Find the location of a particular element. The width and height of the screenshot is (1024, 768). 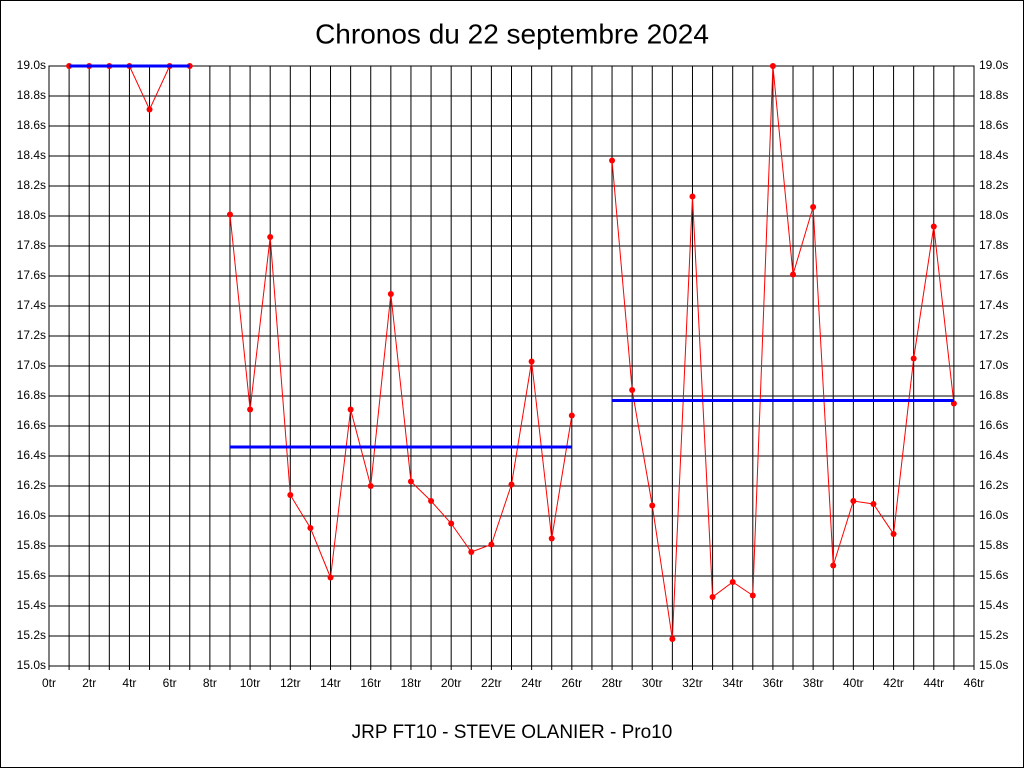

y-tick-label: 18.2s is located at coordinates (31, 185).